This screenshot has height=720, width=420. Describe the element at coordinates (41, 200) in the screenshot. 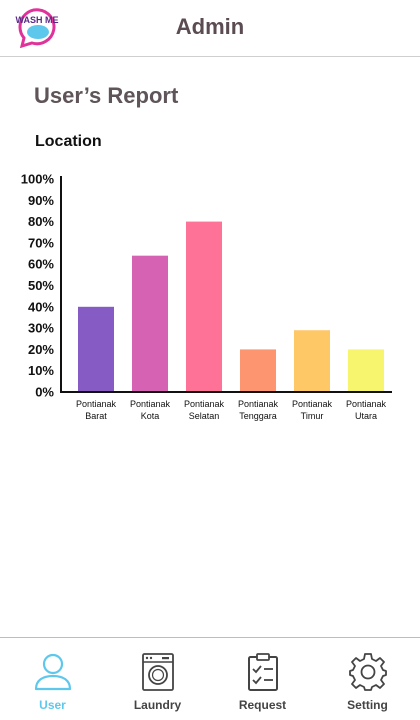

I see `y-tick-label: 90%` at that location.